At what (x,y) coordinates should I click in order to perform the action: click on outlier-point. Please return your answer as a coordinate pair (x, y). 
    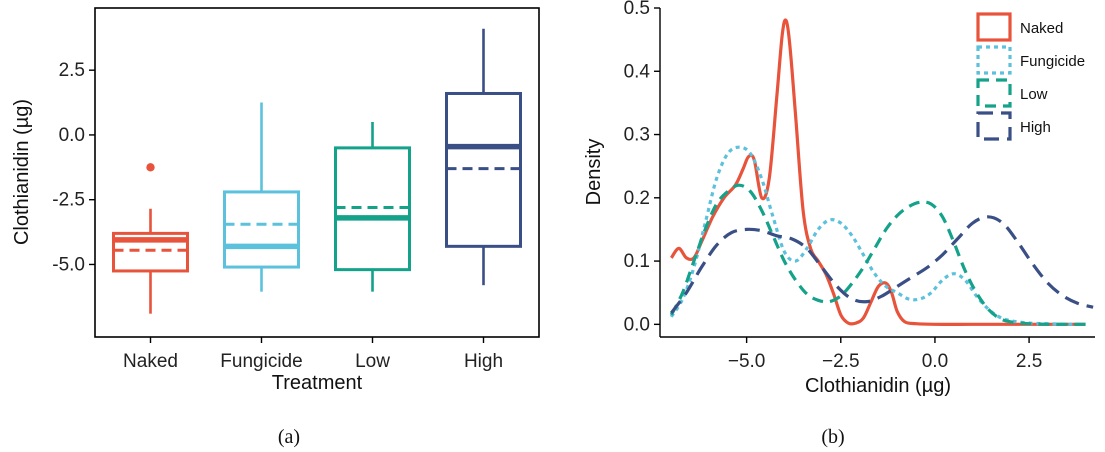
    Looking at the image, I should click on (150, 167).